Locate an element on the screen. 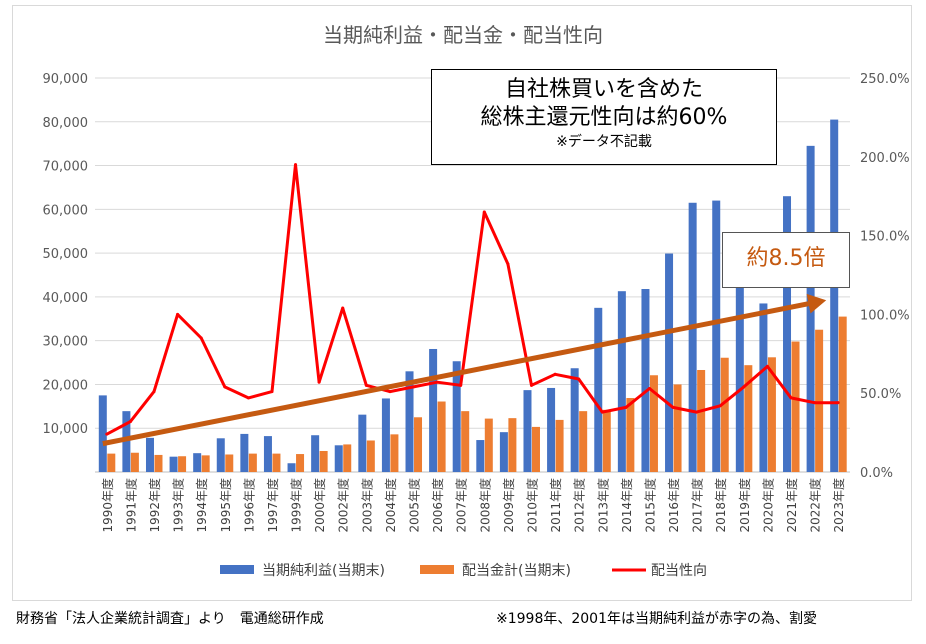 The width and height of the screenshot is (926, 644). legend-swatch-net-income is located at coordinates (237, 569).